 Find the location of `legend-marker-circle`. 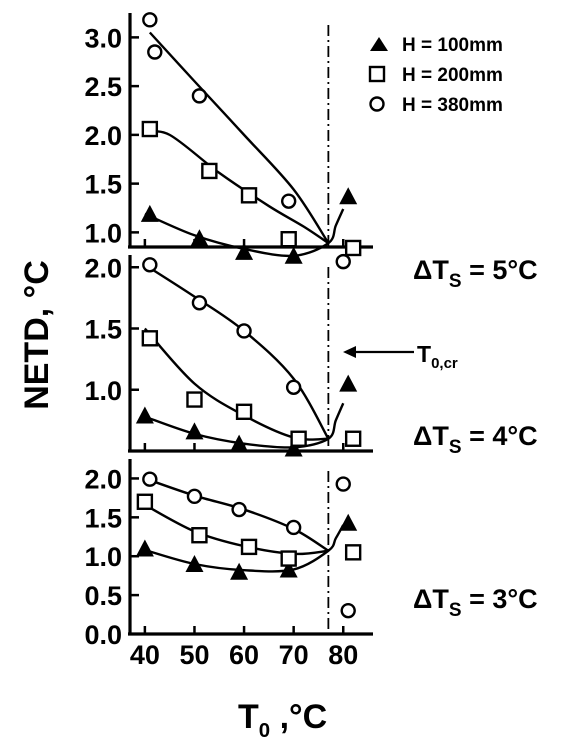

legend-marker-circle is located at coordinates (377, 104).